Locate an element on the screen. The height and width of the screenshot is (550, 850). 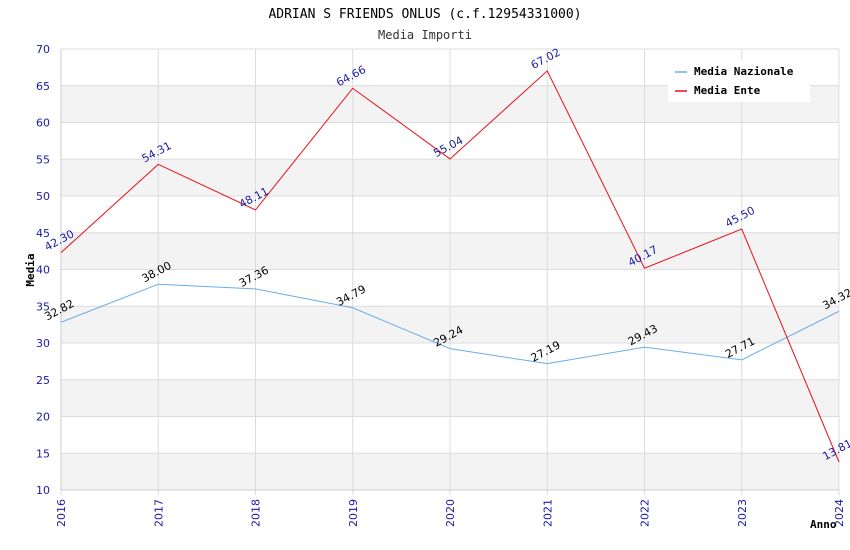
x-tick-label: 2020 is located at coordinates (450, 513).